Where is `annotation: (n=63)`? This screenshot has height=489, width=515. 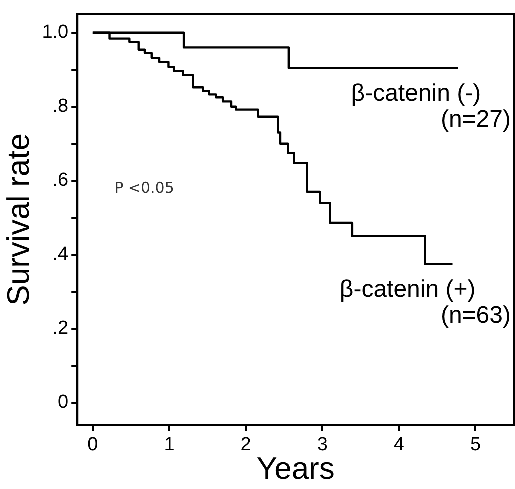 annotation: (n=63) is located at coordinates (475, 316).